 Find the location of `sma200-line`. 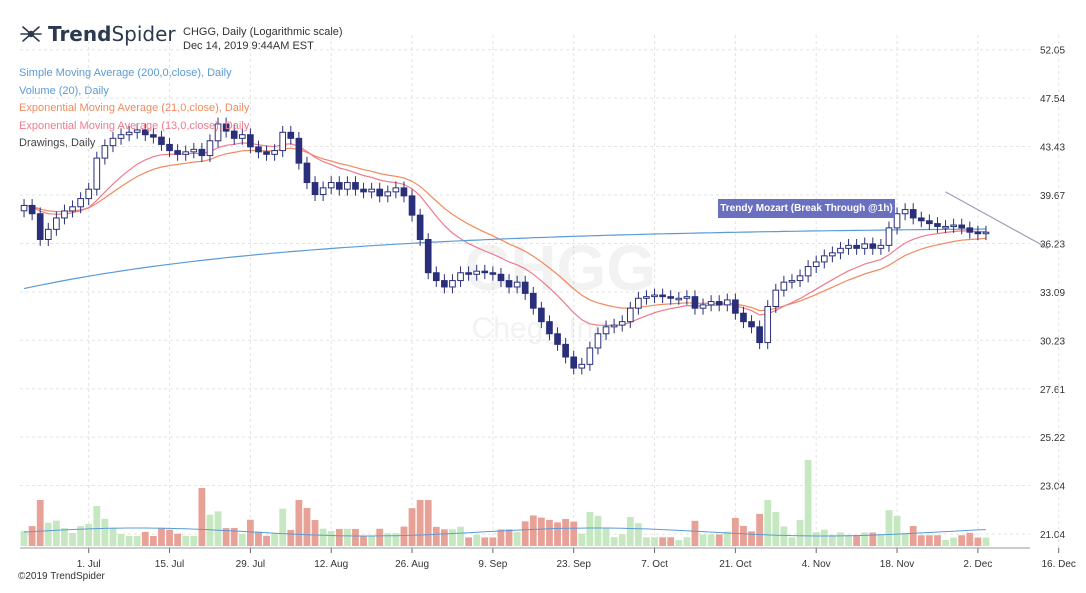

sma200-line is located at coordinates (505, 259).